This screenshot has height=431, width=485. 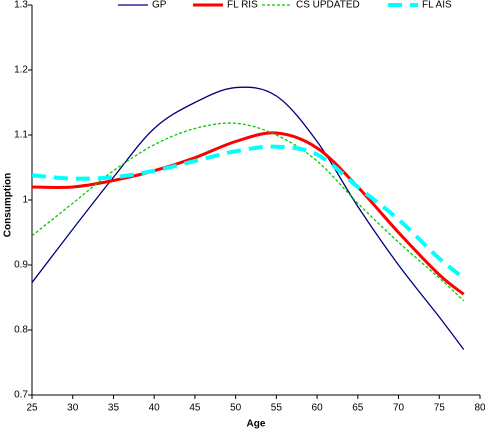 I want to click on x-tick-label: 80, so click(x=479, y=408).